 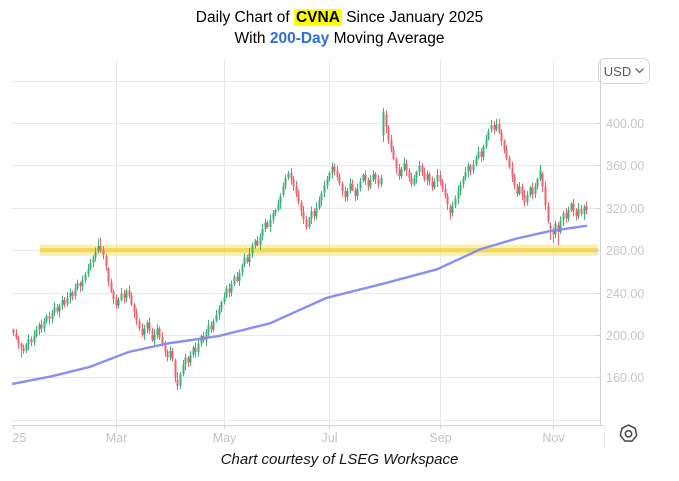 What do you see at coordinates (330, 438) in the screenshot?
I see `svg-text: Jul` at bounding box center [330, 438].